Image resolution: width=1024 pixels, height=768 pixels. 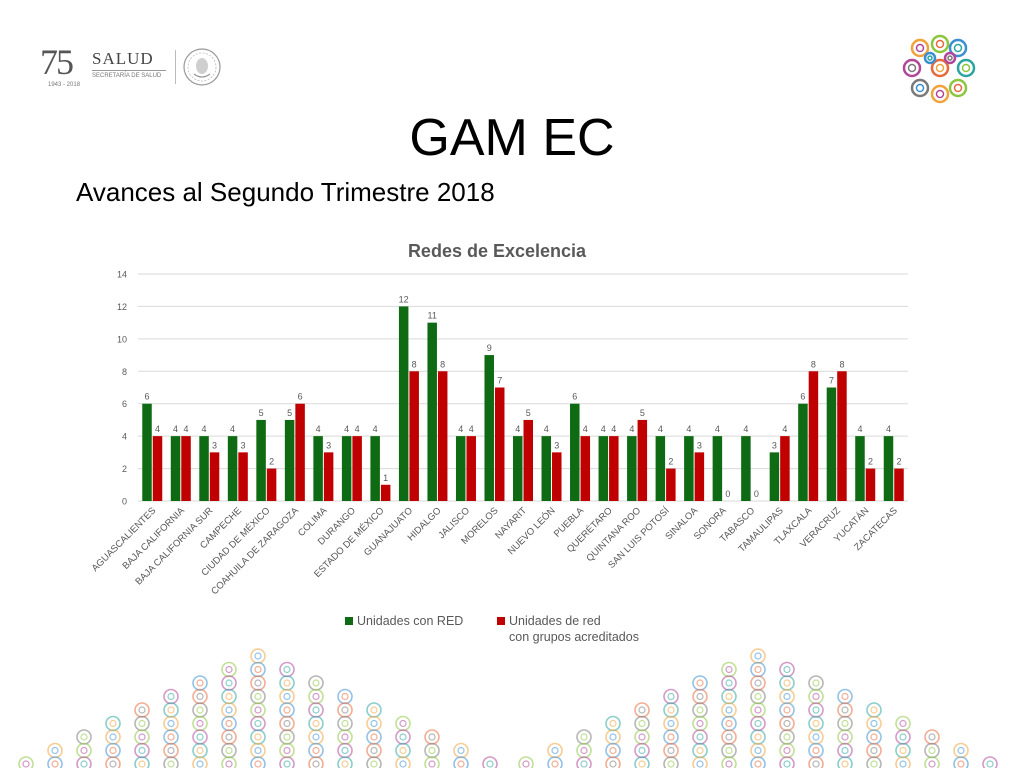 What do you see at coordinates (756, 494) in the screenshot?
I see `data-label: 0` at bounding box center [756, 494].